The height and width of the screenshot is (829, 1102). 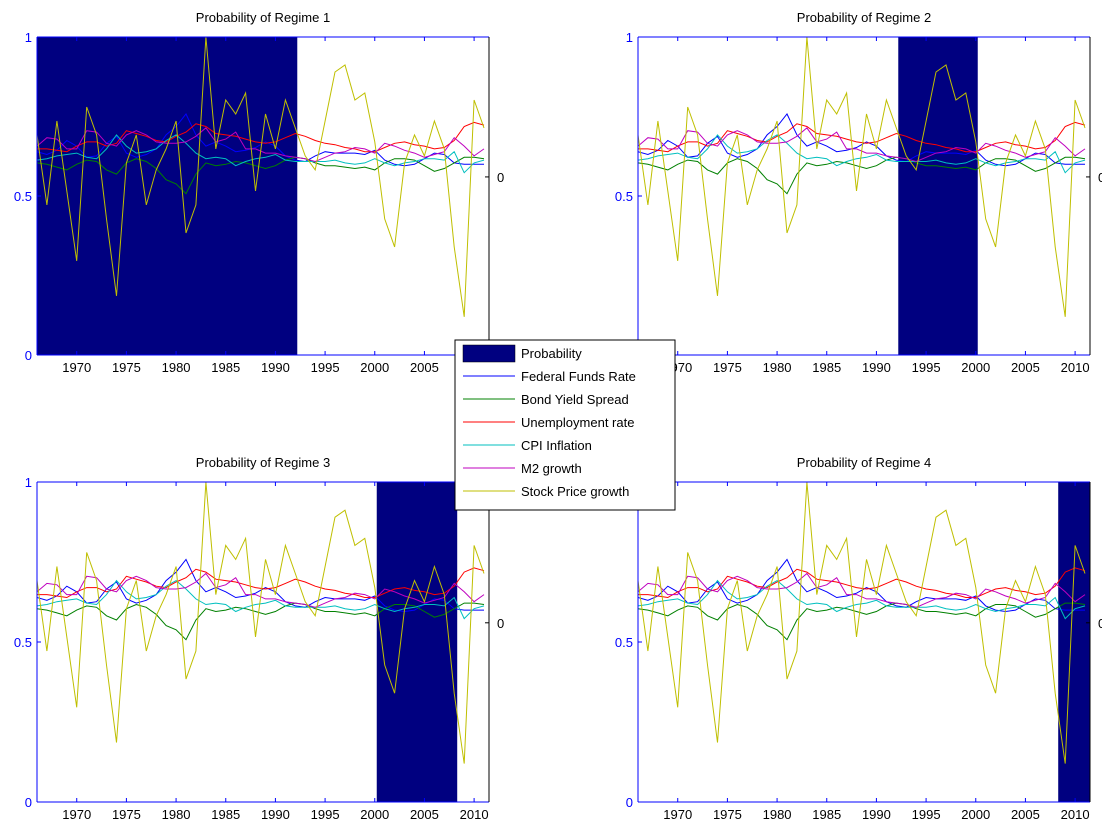 I want to click on chart-title: Probability of Regime 4, so click(x=864, y=462).